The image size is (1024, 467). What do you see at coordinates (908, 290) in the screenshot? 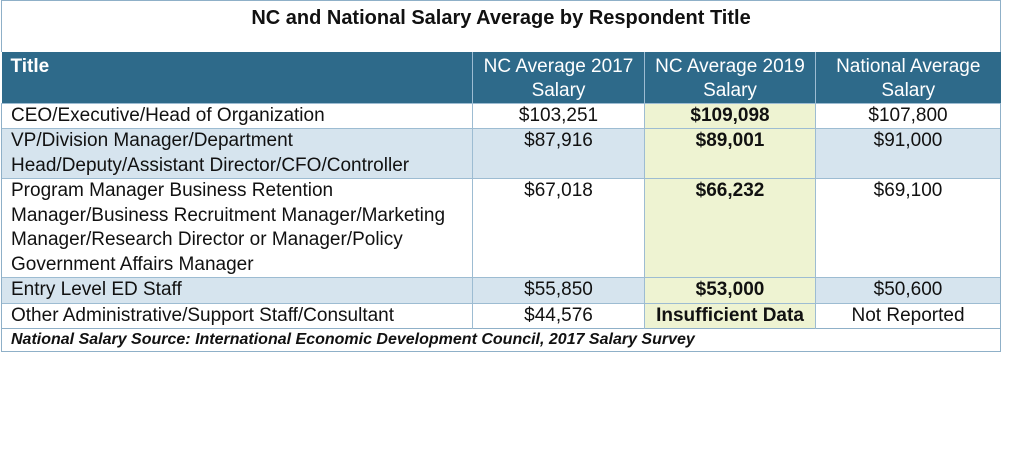
I see `national-value: $50,600` at bounding box center [908, 290].